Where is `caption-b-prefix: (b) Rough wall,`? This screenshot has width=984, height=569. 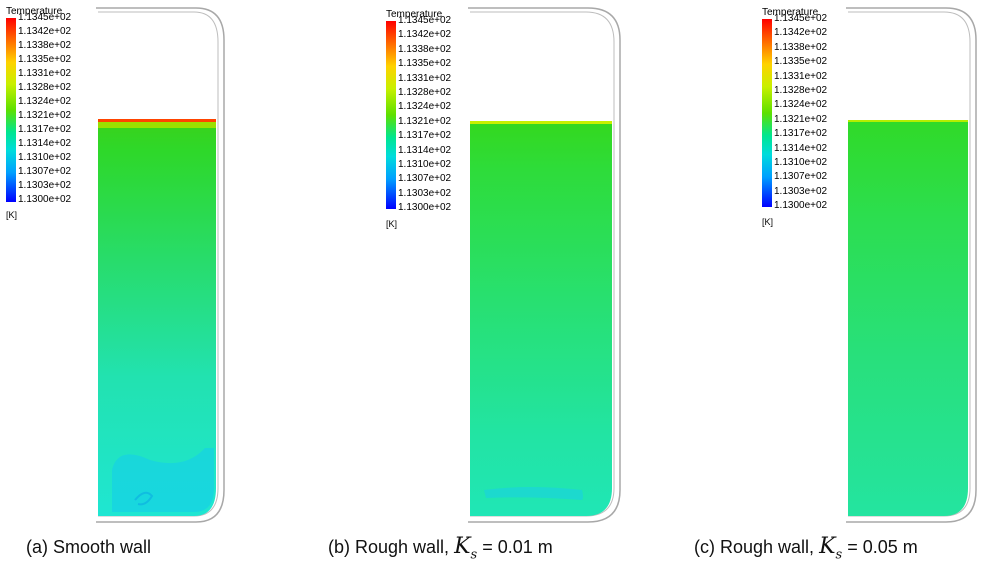 caption-b-prefix: (b) Rough wall, is located at coordinates (389, 547).